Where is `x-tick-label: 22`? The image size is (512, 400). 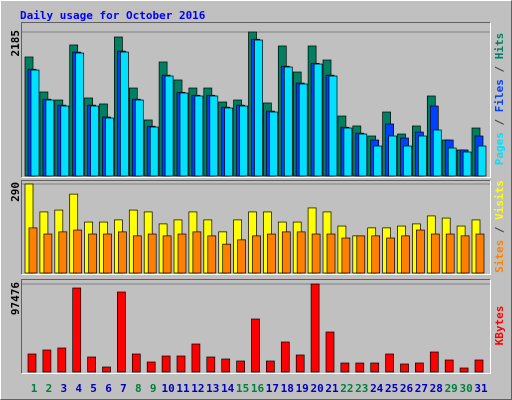
x-tick-label: 22 is located at coordinates (346, 388).